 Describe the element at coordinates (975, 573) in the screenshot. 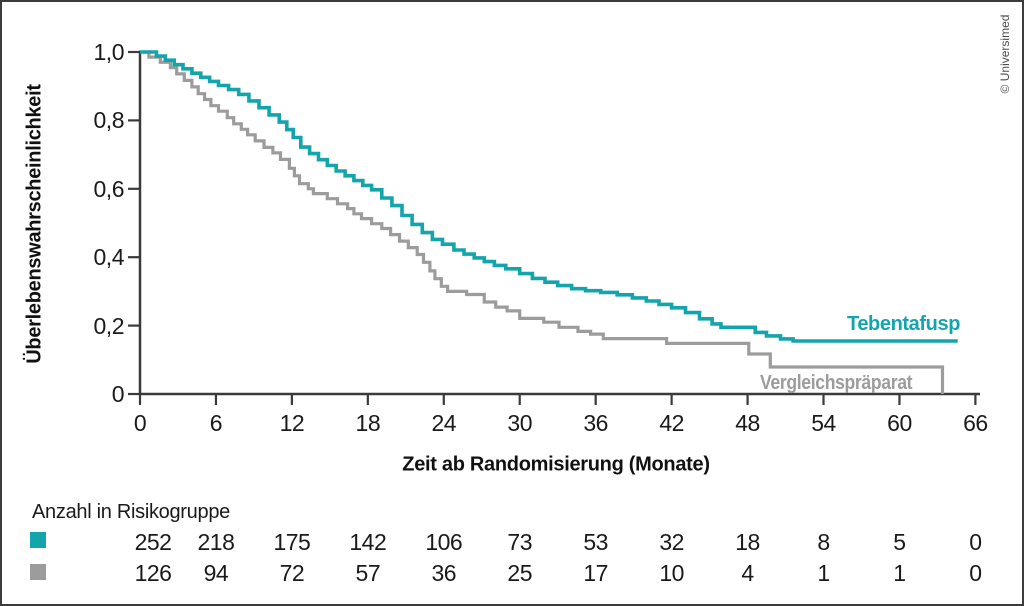

I see `risk-count-vergleichspräparat-m66: 0` at that location.